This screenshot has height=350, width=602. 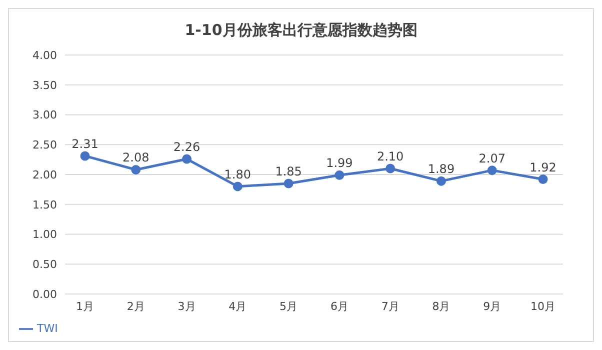 I want to click on text: 3.00, so click(x=44, y=115).